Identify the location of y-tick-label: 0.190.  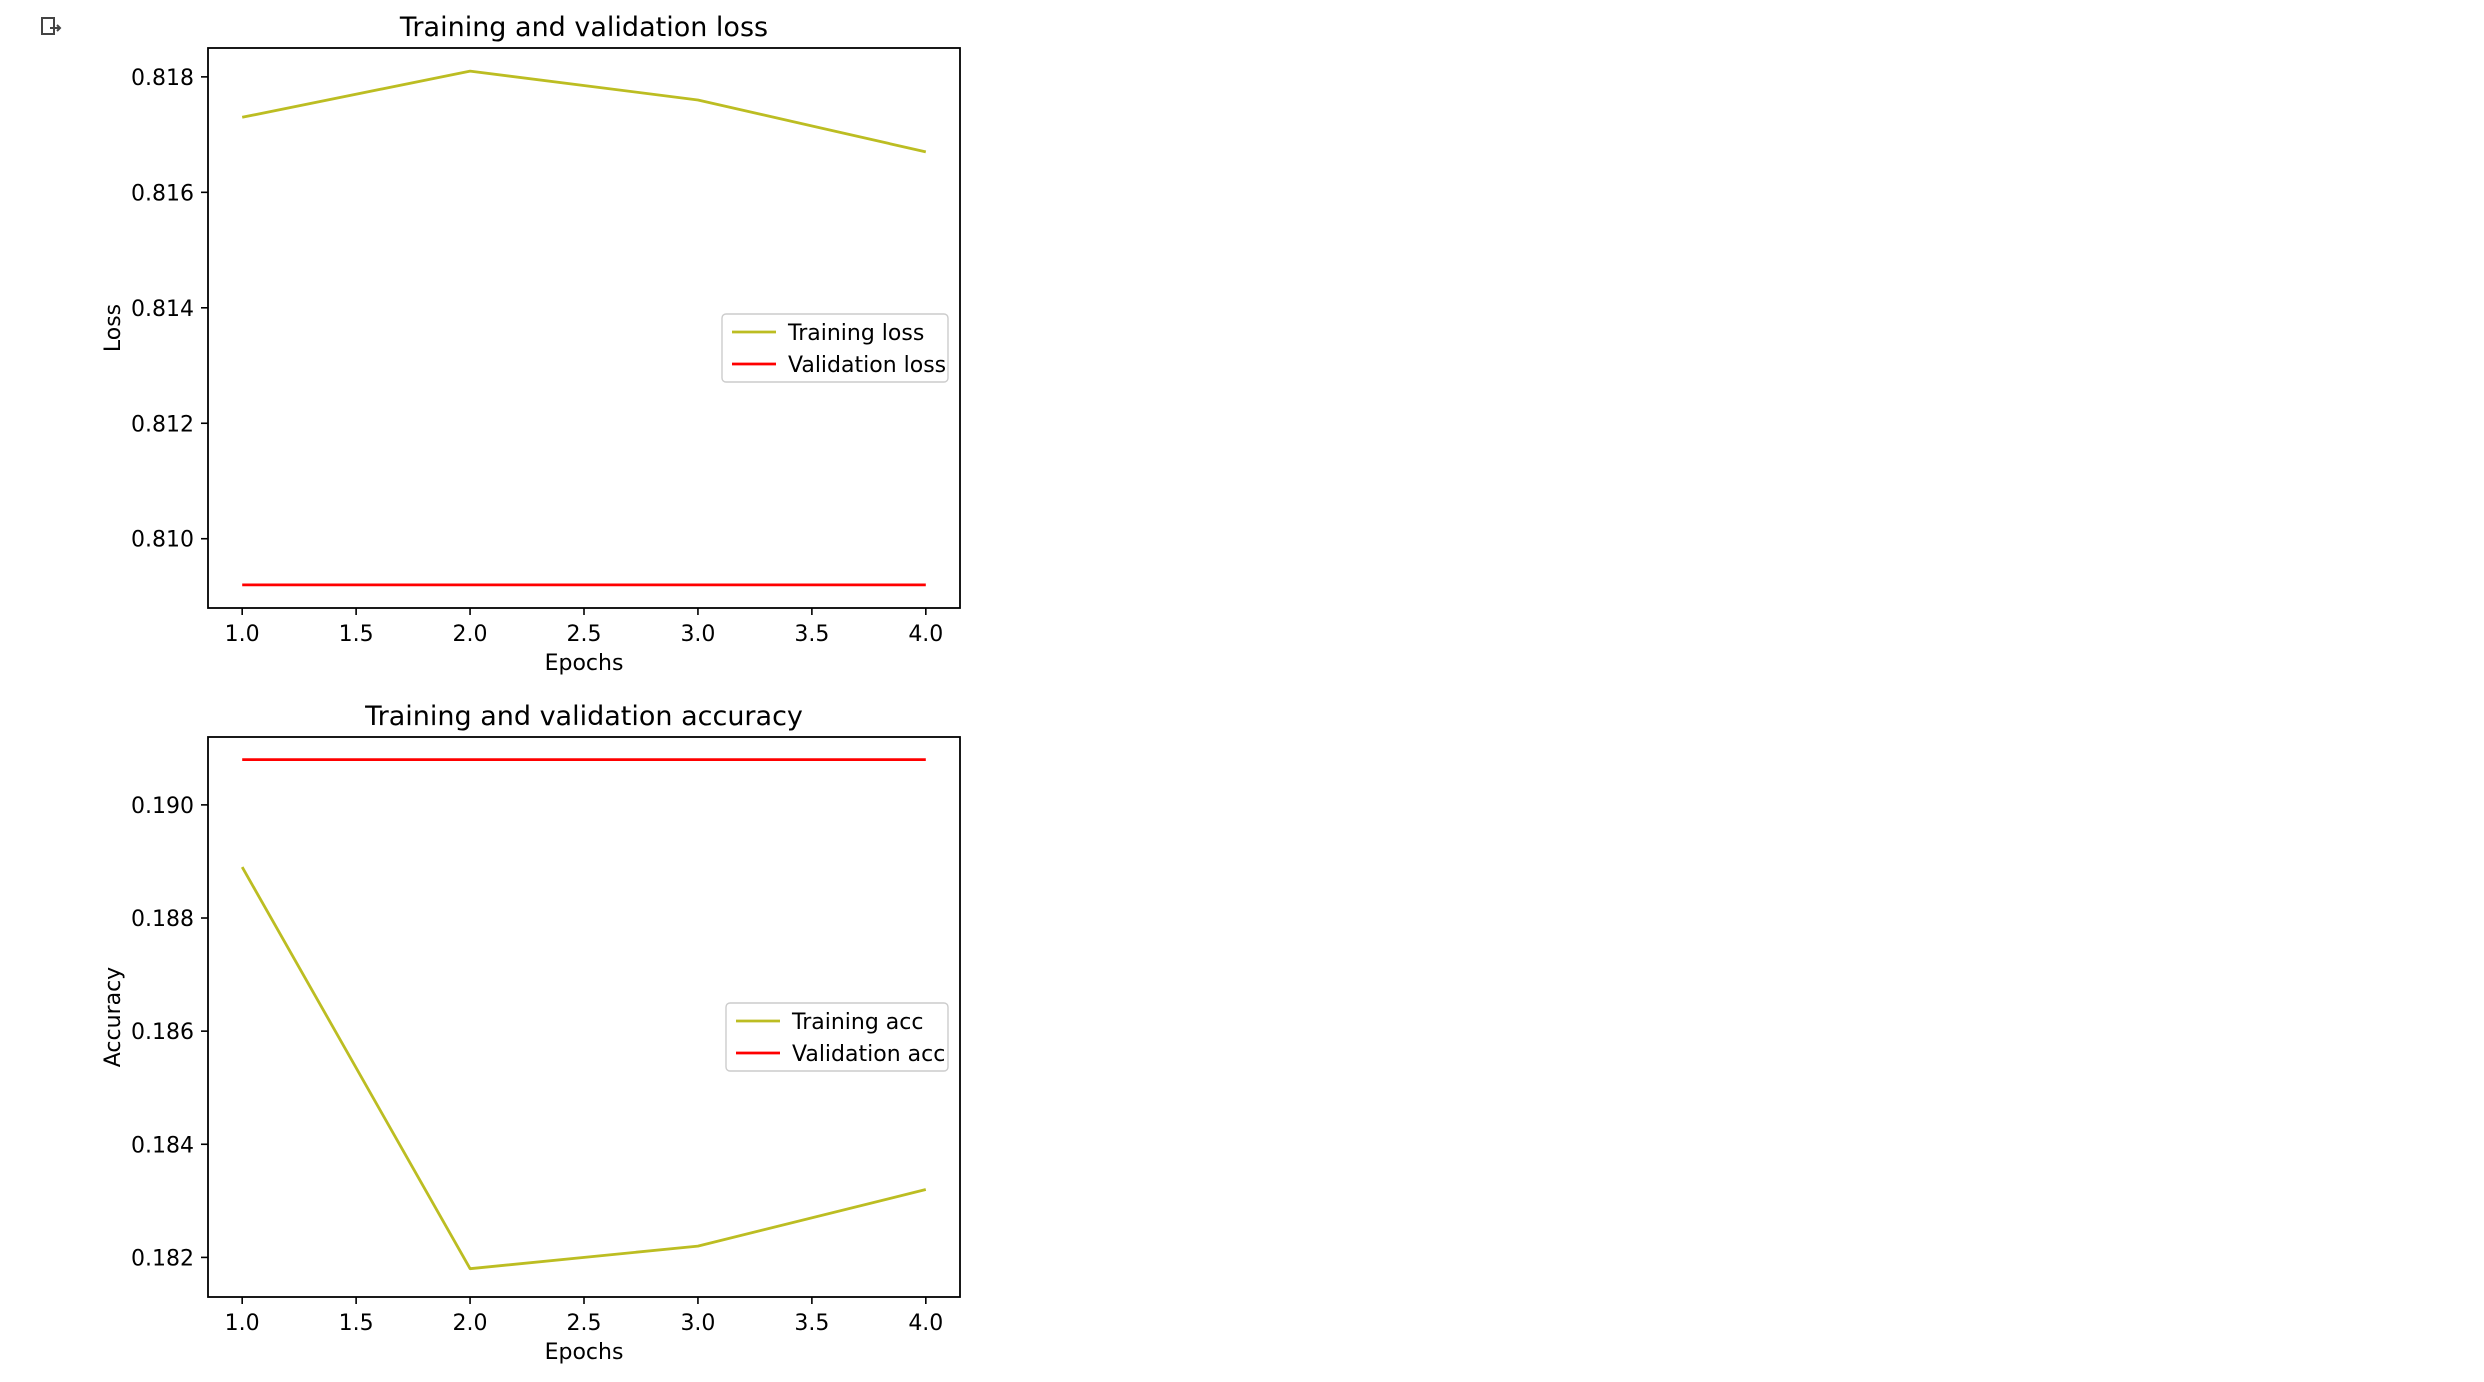
(162, 806).